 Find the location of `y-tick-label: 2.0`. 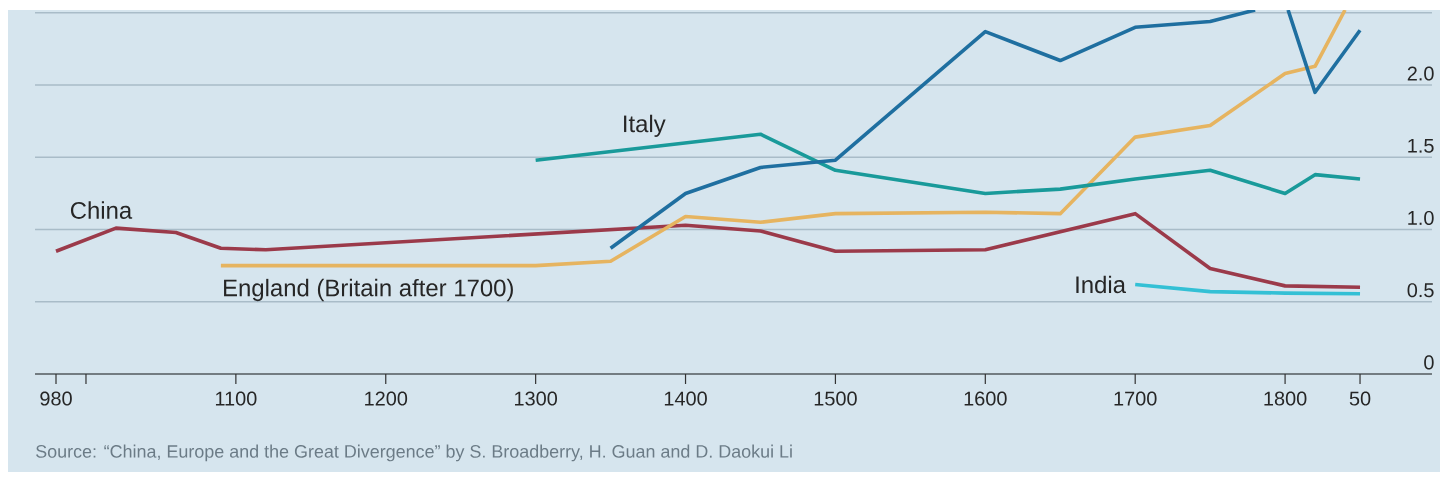

y-tick-label: 2.0 is located at coordinates (1420, 73).